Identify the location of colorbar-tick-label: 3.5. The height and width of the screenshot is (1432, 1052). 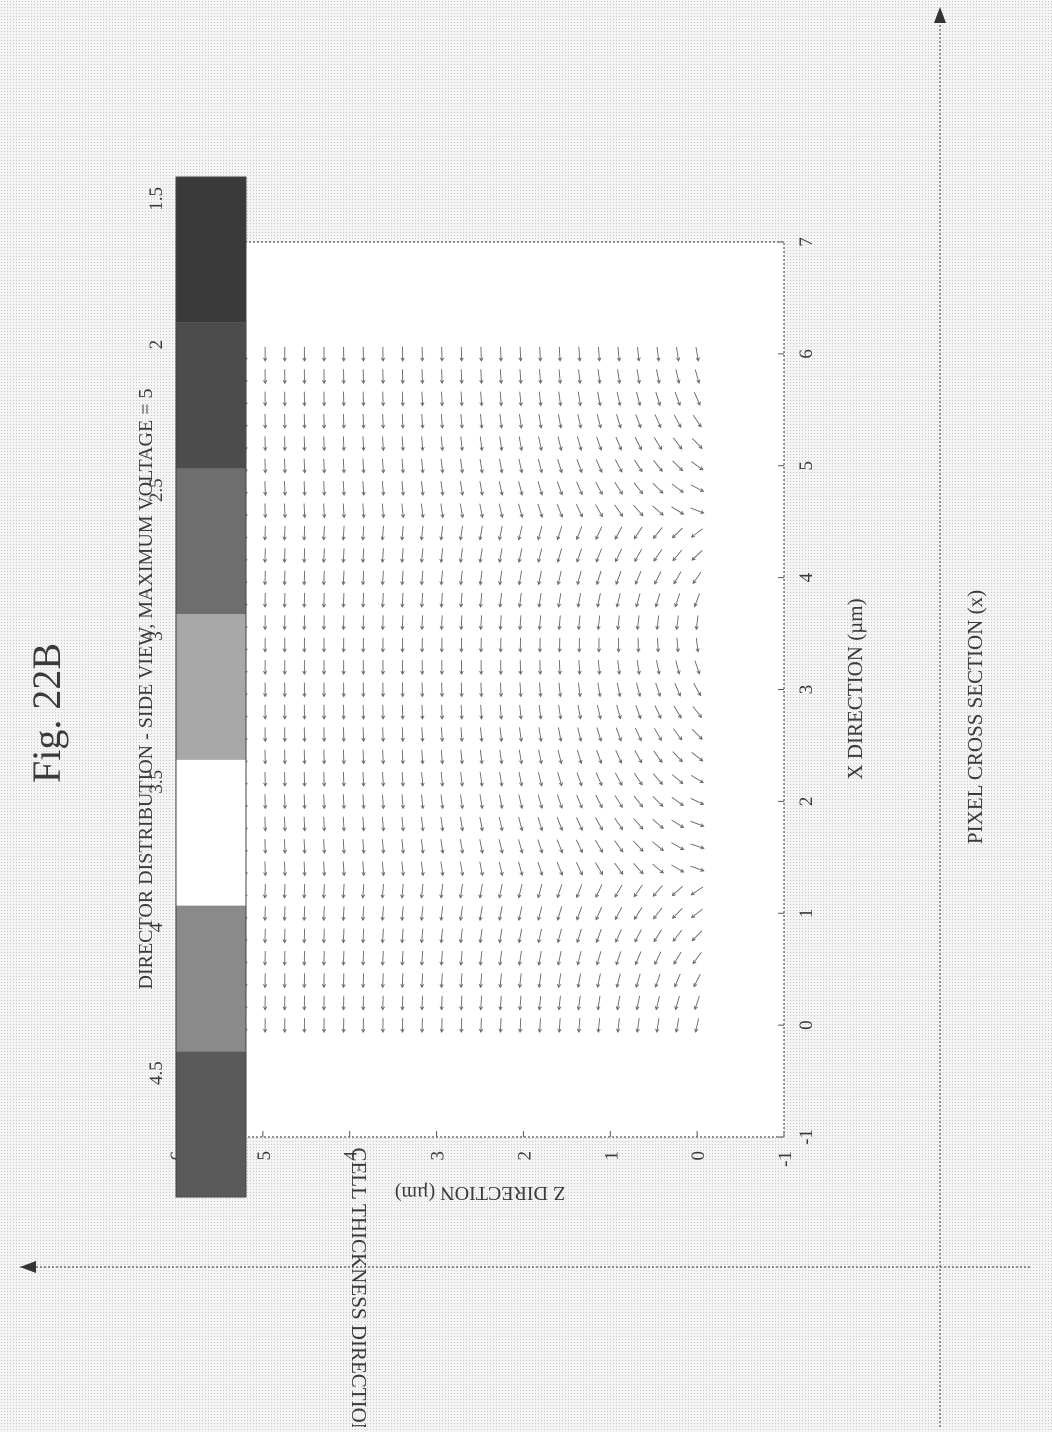
(156, 782).